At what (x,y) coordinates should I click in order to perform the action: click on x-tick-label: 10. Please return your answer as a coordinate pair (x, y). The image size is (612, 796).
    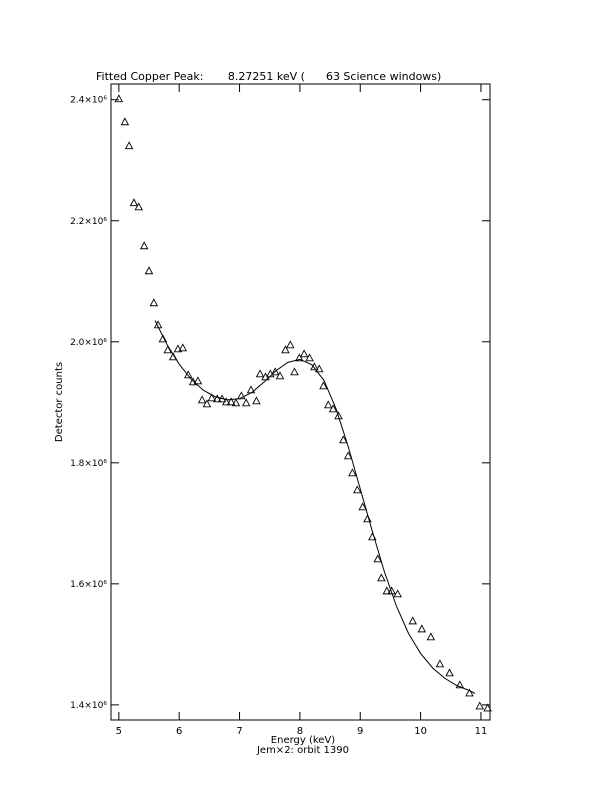
    Looking at the image, I should click on (420, 731).